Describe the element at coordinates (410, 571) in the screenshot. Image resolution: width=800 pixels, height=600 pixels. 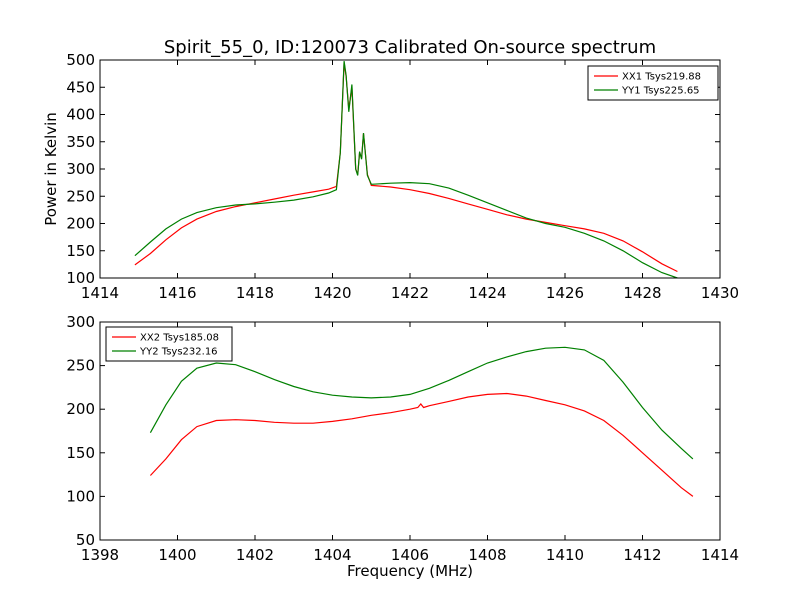
I see `x-axis-label: Frequency (MHz)` at that location.